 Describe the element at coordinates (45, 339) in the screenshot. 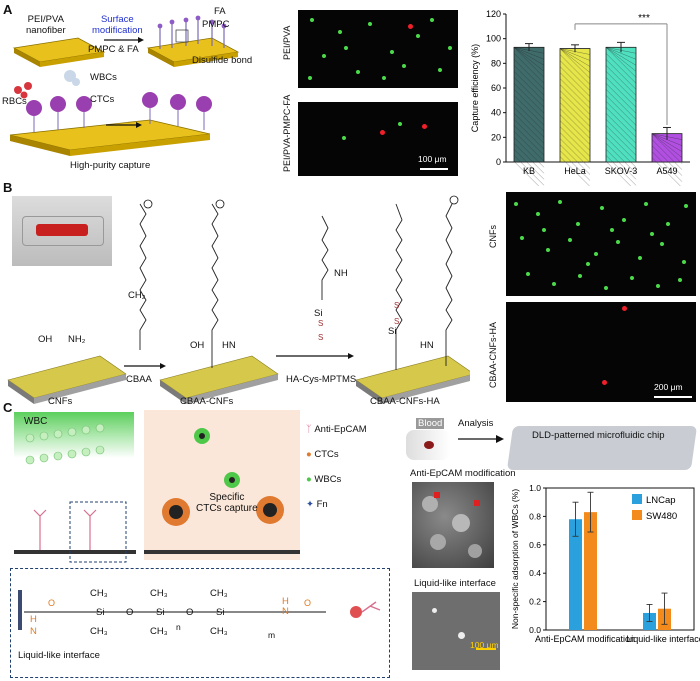

I see `b-oh-label: OH` at that location.